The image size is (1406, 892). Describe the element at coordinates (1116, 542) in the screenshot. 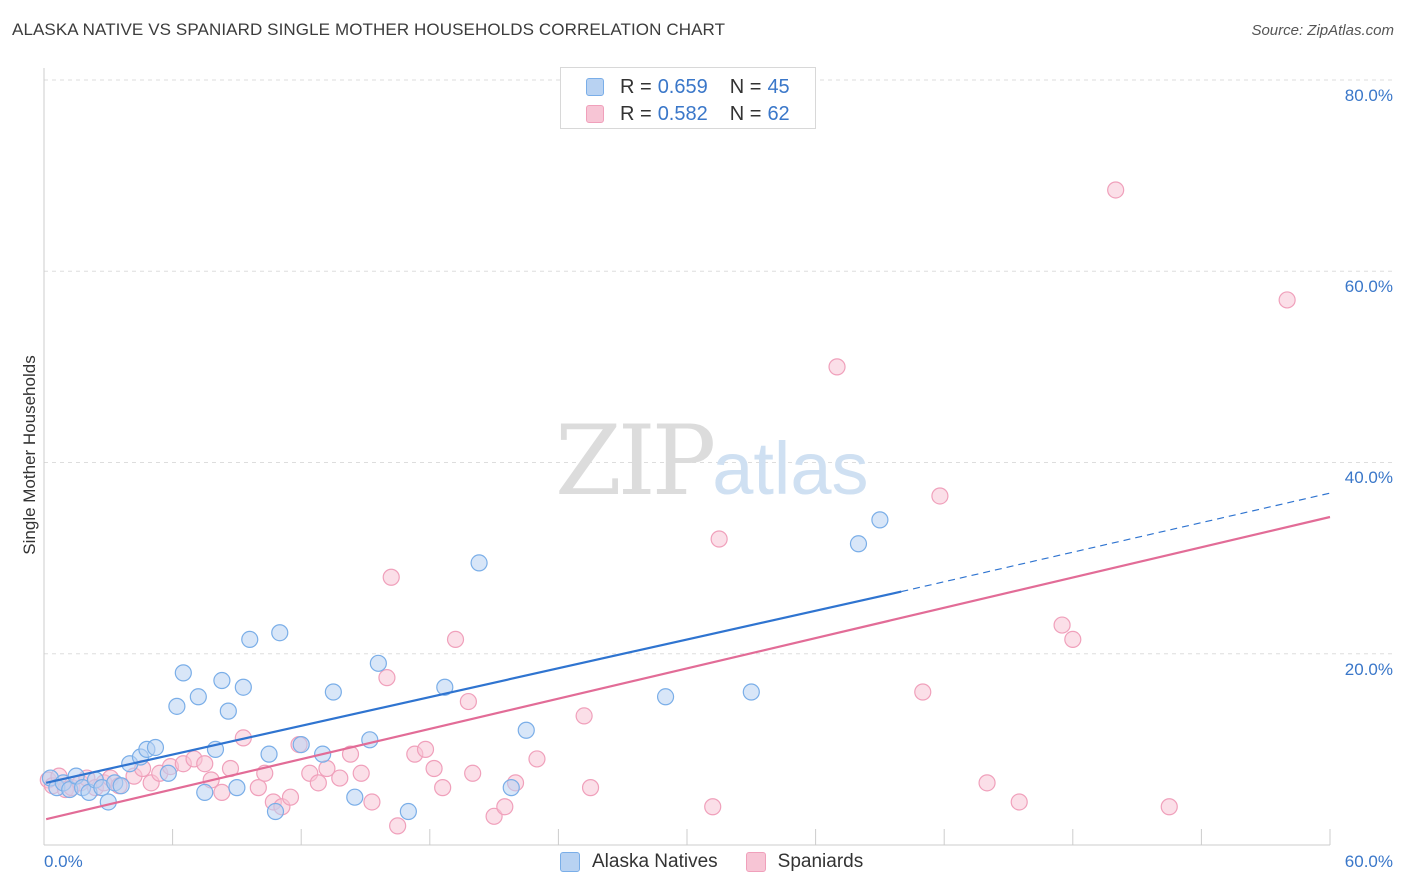

I see `alaska-natives-trend-extension` at that location.